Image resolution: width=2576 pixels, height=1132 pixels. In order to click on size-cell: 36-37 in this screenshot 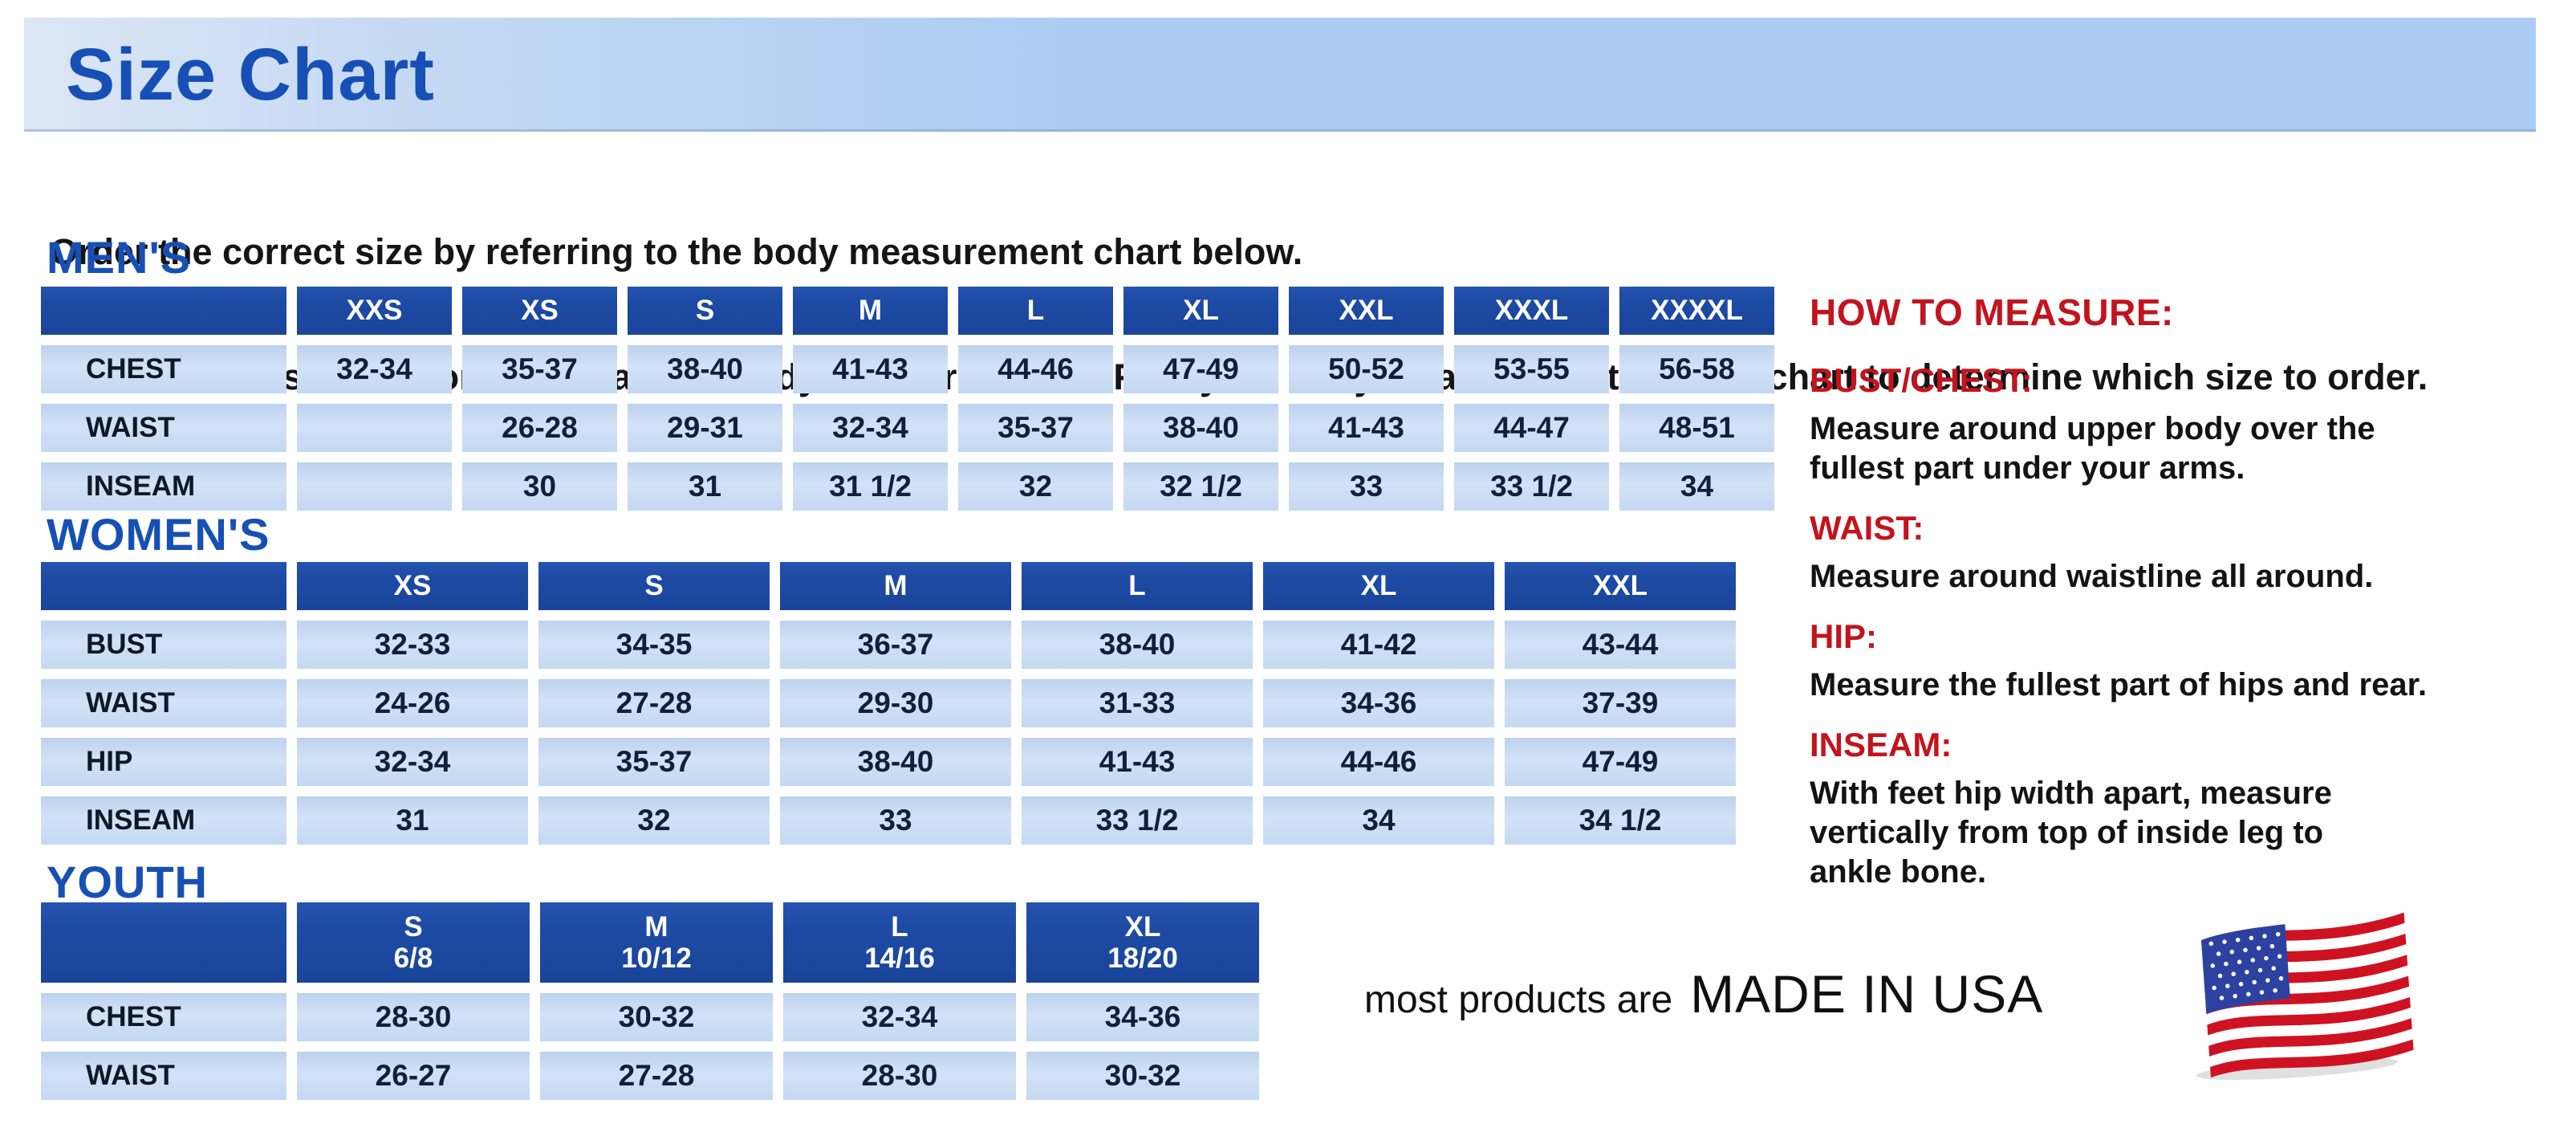, I will do `click(895, 645)`.